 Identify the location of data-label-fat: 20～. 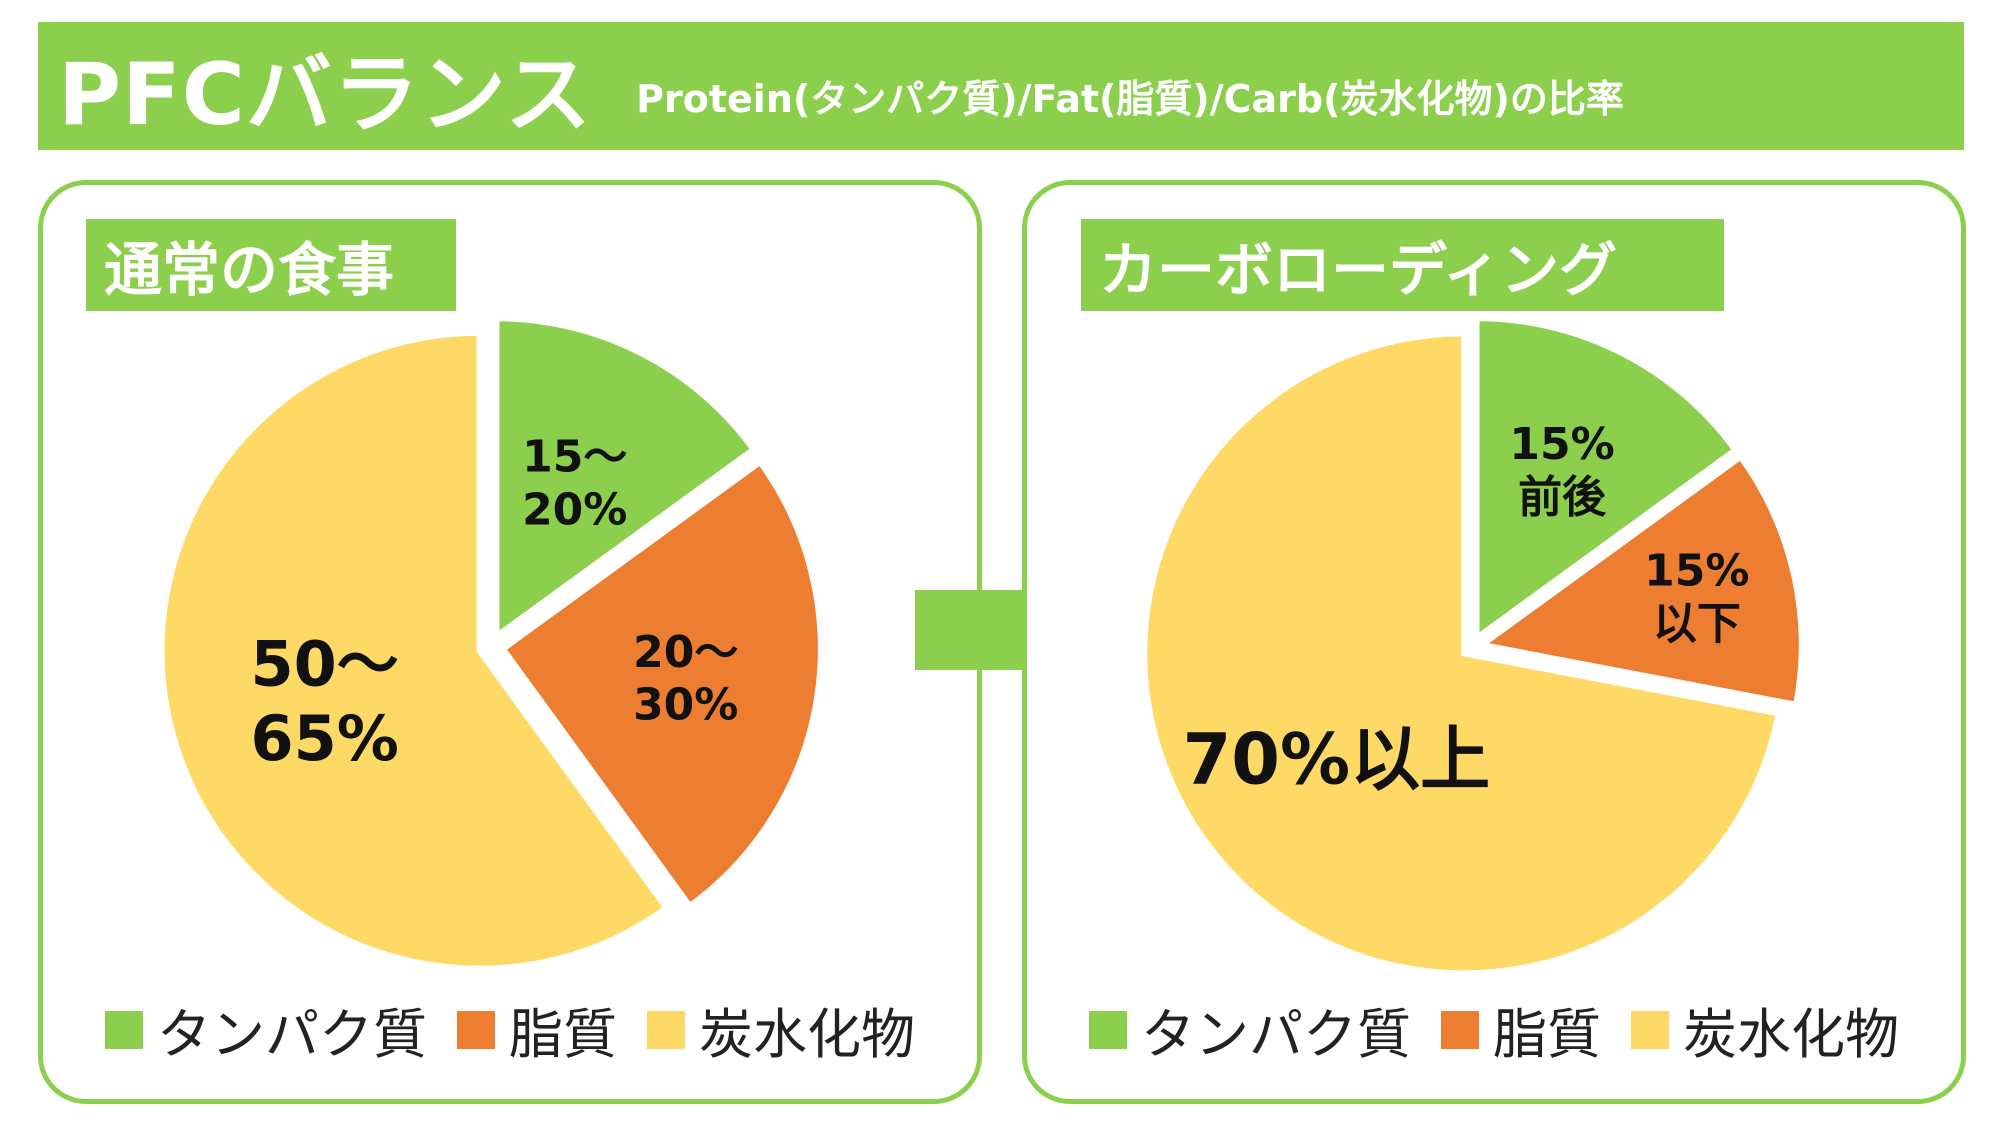
(685, 652).